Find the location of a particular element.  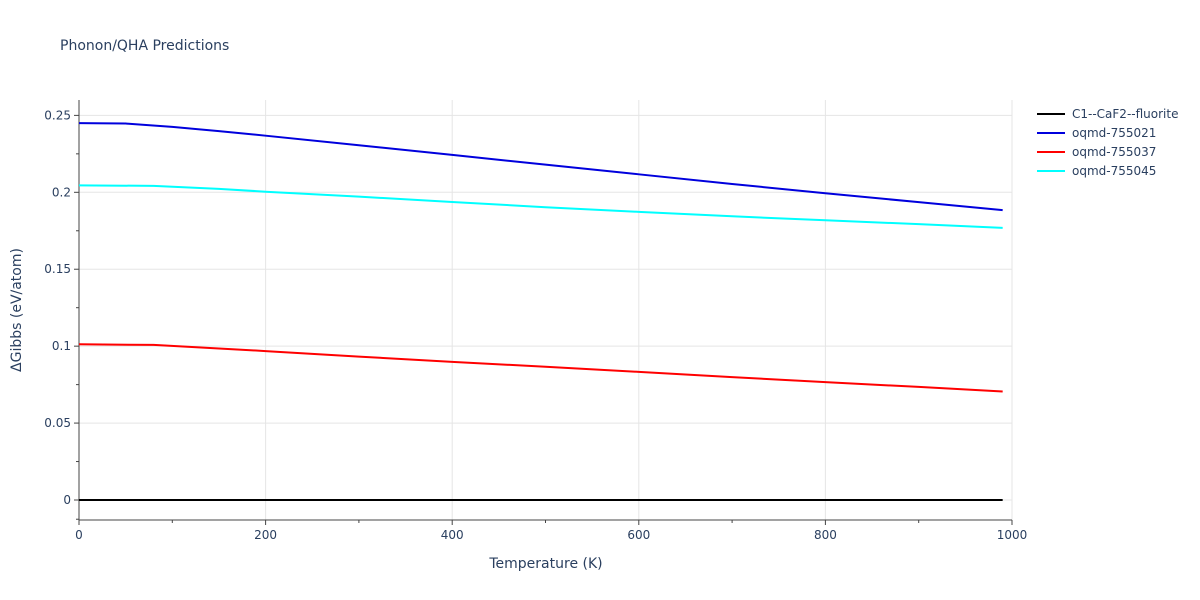

x-tick-label: 0 is located at coordinates (79, 535).